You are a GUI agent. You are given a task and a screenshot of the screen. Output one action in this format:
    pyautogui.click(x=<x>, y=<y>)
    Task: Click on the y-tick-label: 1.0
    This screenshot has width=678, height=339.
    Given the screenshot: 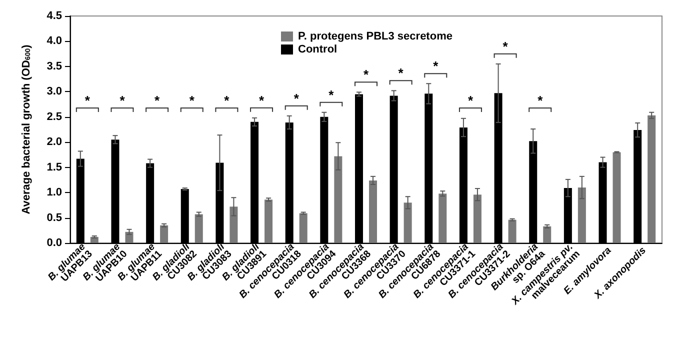 What is the action you would take?
    pyautogui.click(x=54, y=192)
    